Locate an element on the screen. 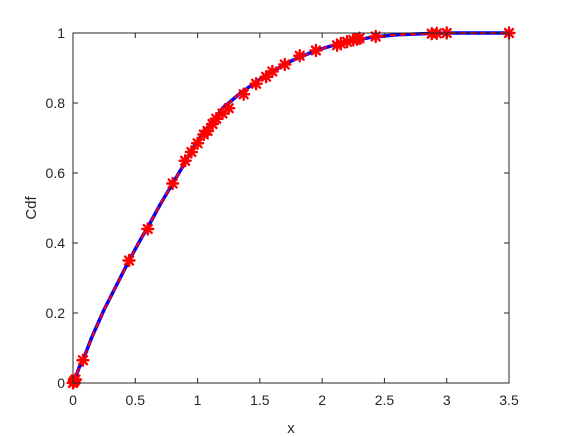  y-tick-label: 0 is located at coordinates (61, 383).